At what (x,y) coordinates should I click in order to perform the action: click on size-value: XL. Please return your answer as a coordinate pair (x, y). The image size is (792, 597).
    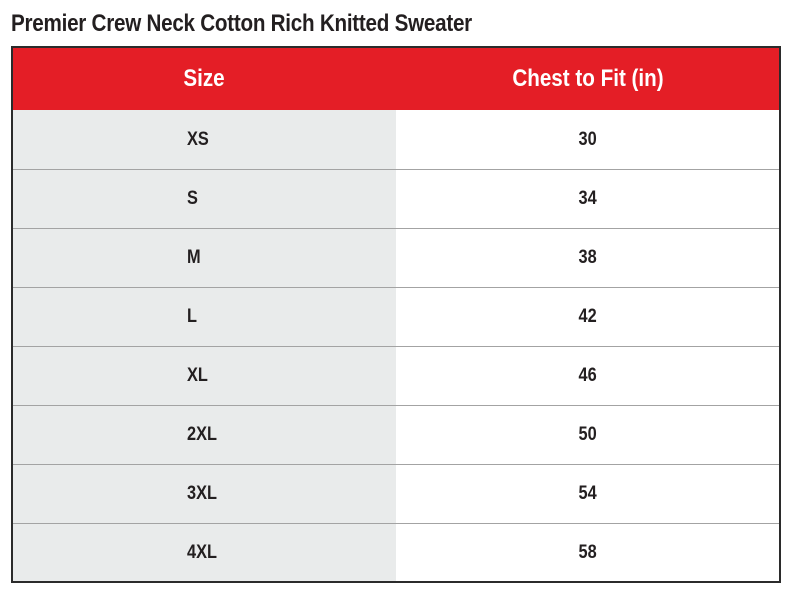
    Looking at the image, I should click on (197, 375).